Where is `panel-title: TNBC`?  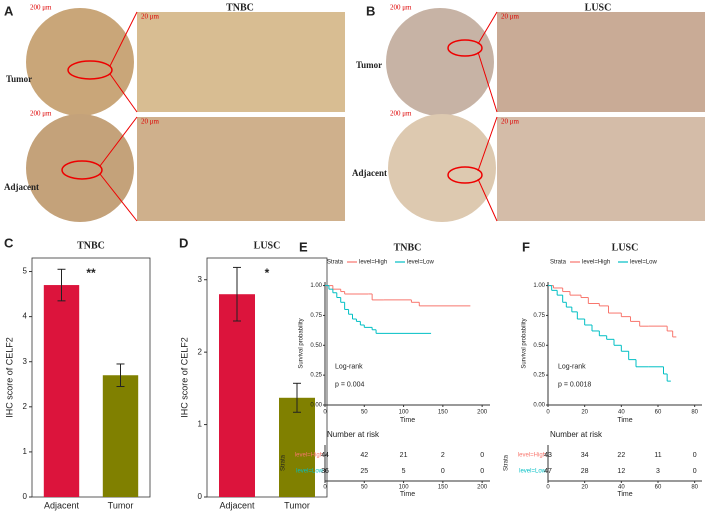 panel-title: TNBC is located at coordinates (240, 7).